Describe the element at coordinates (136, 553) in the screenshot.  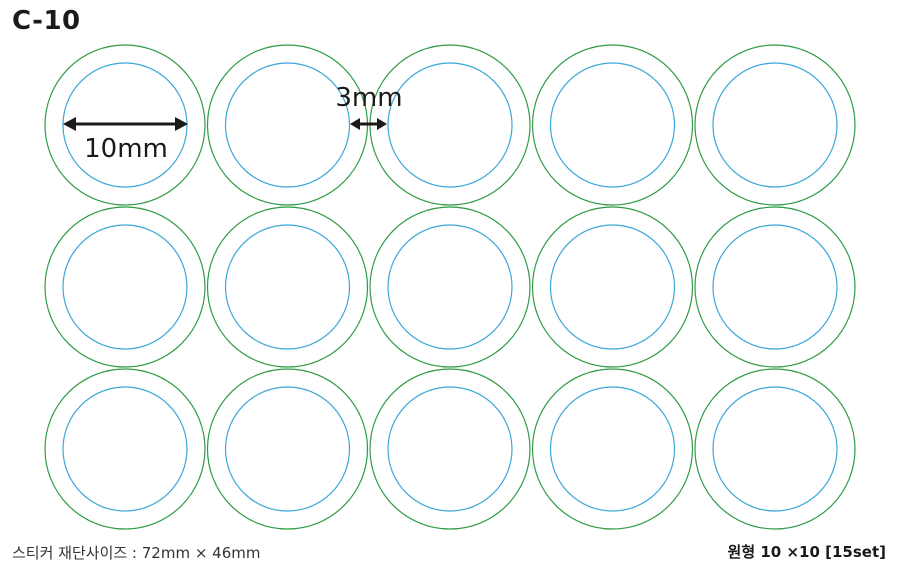
I see `cut-size-label: 스티커 재단사이즈 : 72mm × 46mm` at that location.